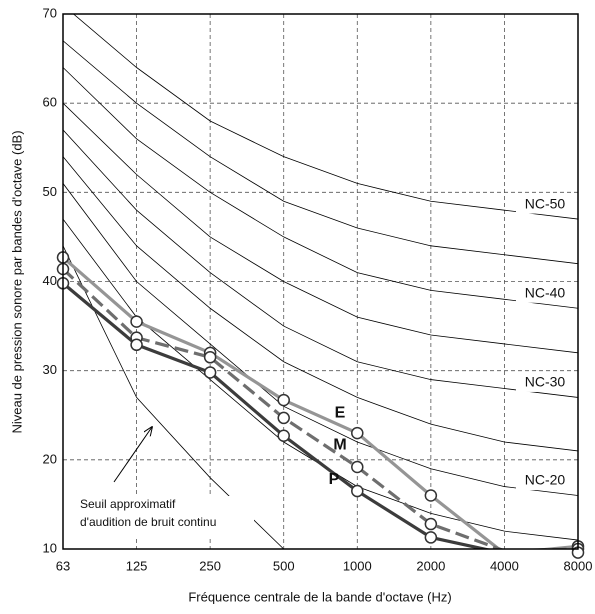 Image resolution: width=595 pixels, height=614 pixels. Describe the element at coordinates (50, 191) in the screenshot. I see `y-tick-label: 50` at that location.